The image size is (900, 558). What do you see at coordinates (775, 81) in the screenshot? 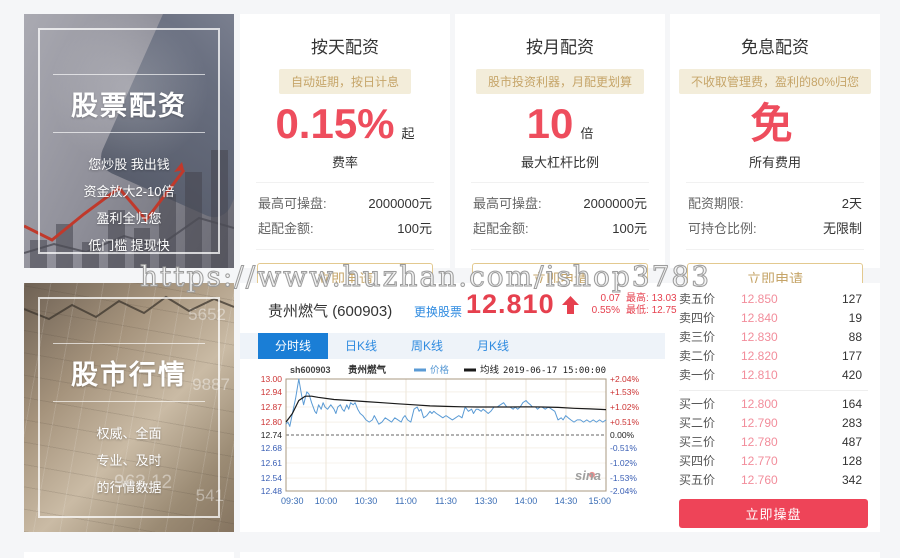
I see `plan-badge: 不收取管理费，盈利的80%归您` at bounding box center [775, 81].